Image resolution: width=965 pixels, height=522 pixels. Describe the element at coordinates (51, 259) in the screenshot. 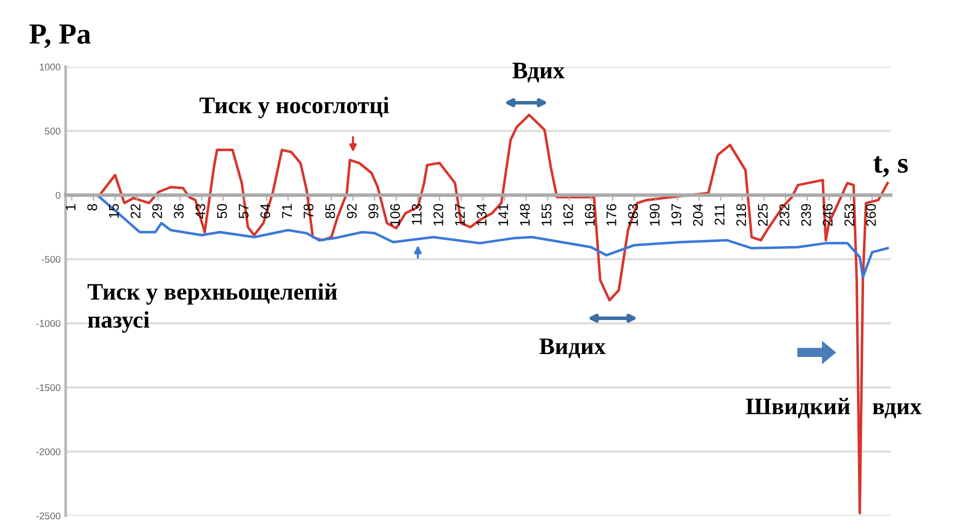

I see `y-tick-label: -500` at that location.